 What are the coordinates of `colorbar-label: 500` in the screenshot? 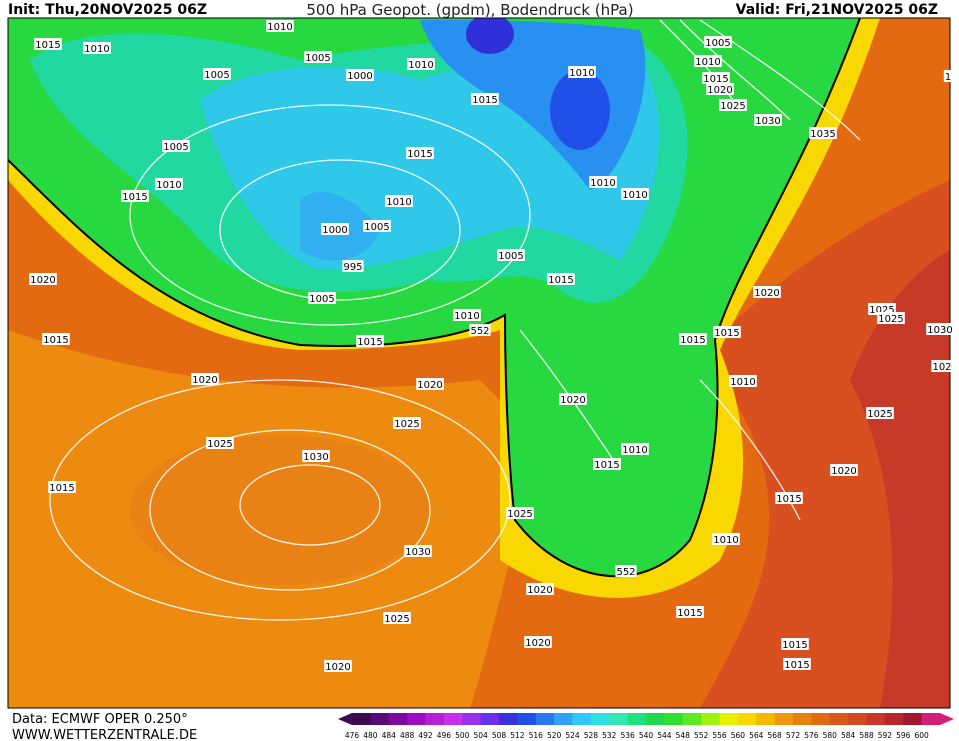 It's located at (462, 735).